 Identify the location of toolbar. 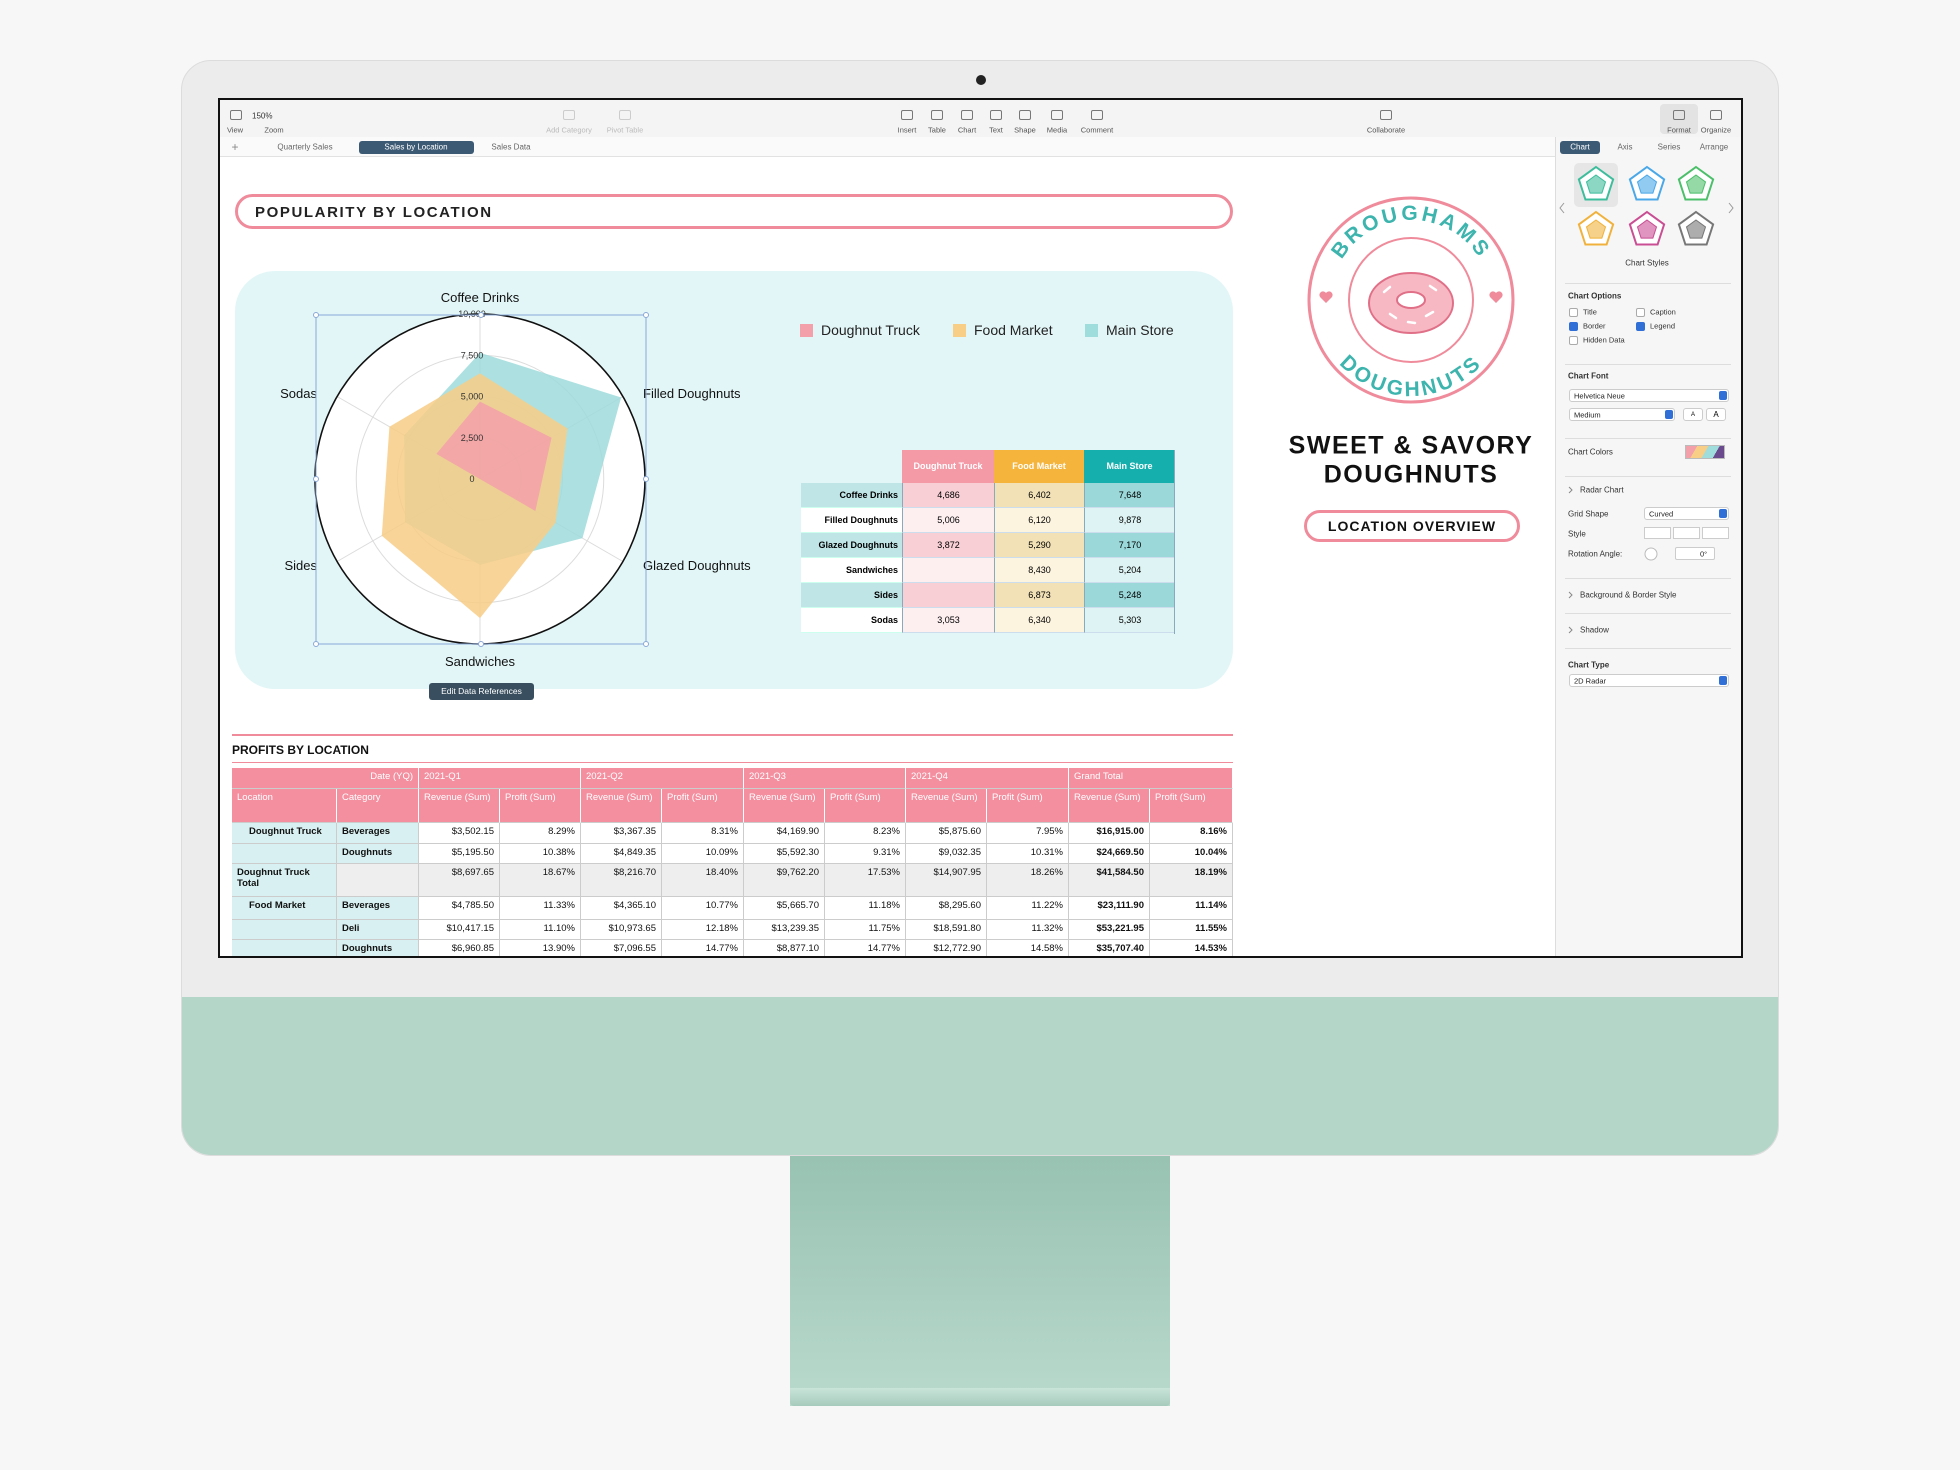
(980, 119).